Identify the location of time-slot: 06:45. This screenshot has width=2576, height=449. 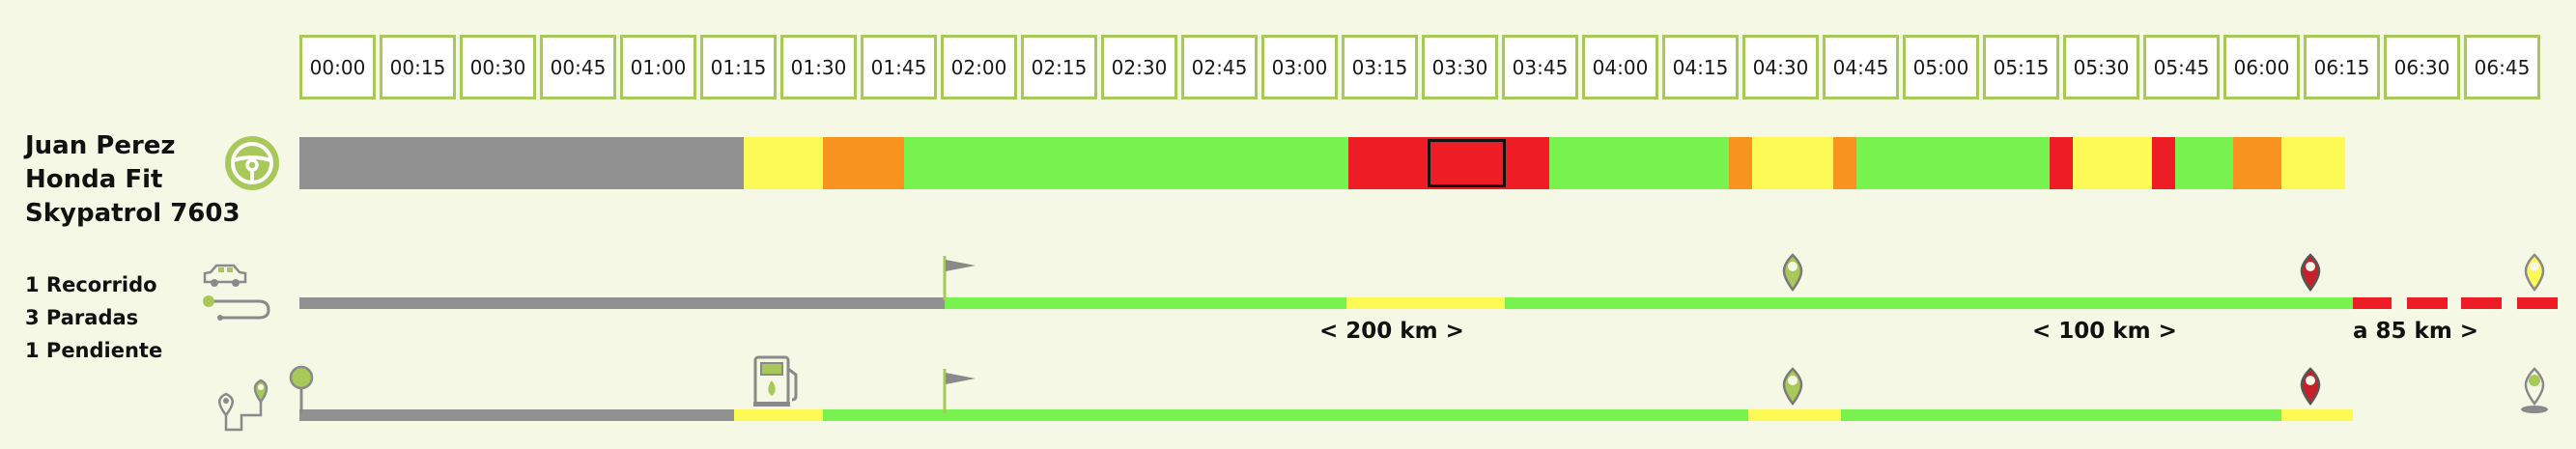
(2502, 67).